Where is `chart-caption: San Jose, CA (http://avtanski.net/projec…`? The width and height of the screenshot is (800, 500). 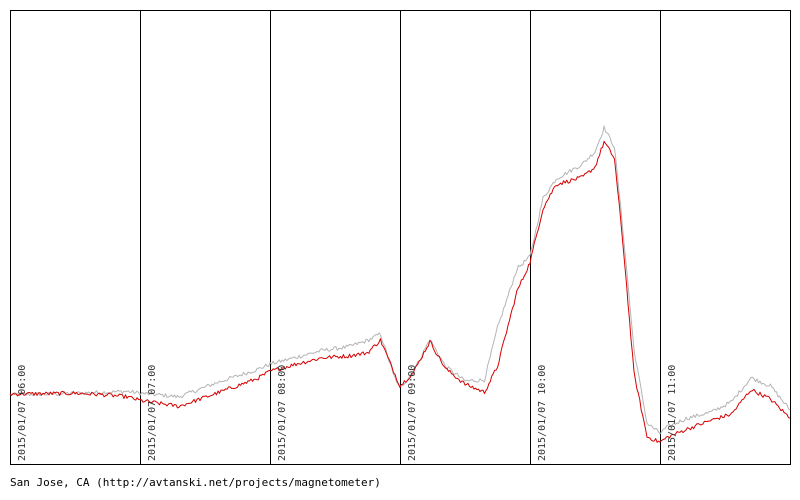
chart-caption: San Jose, CA (http://avtanski.net/projec… is located at coordinates (195, 482).